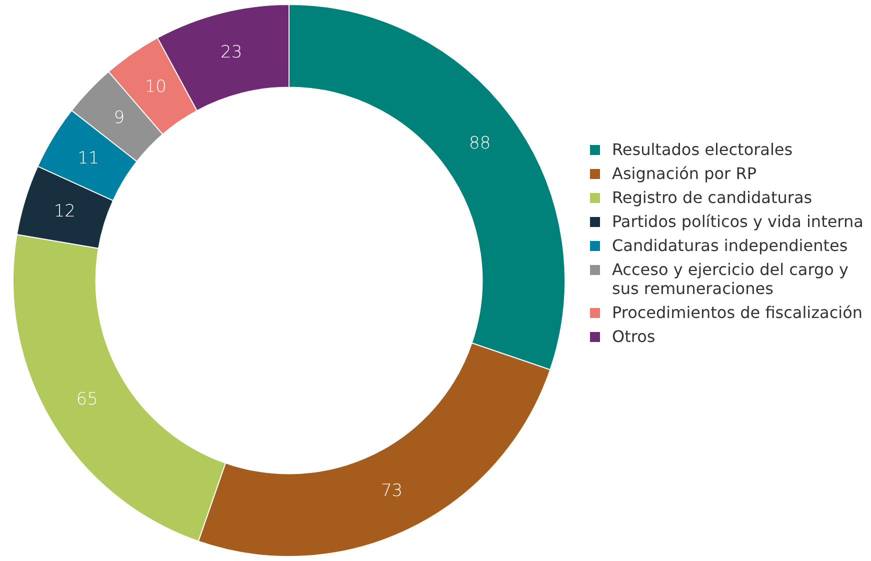 Image resolution: width=871 pixels, height=561 pixels. What do you see at coordinates (634, 336) in the screenshot?
I see `legend-label: Otros` at bounding box center [634, 336].